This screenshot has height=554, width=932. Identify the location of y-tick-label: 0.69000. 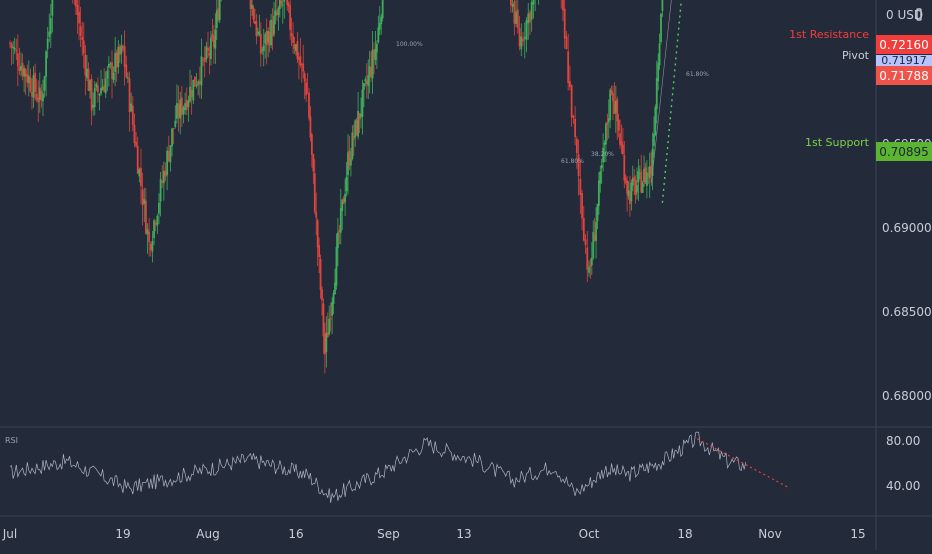
(907, 228).